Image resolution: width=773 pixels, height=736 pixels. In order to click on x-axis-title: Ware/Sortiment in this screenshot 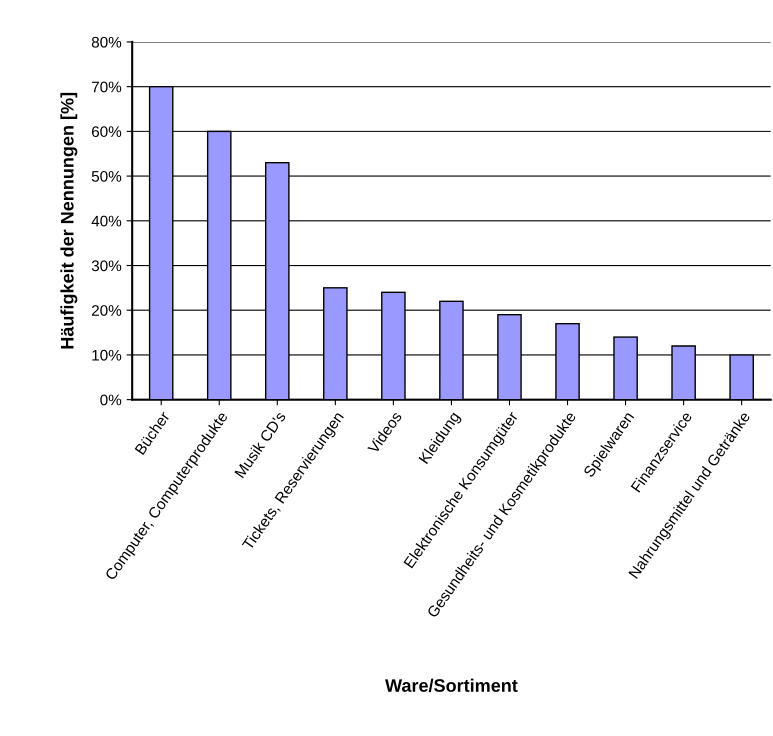, I will do `click(451, 685)`.